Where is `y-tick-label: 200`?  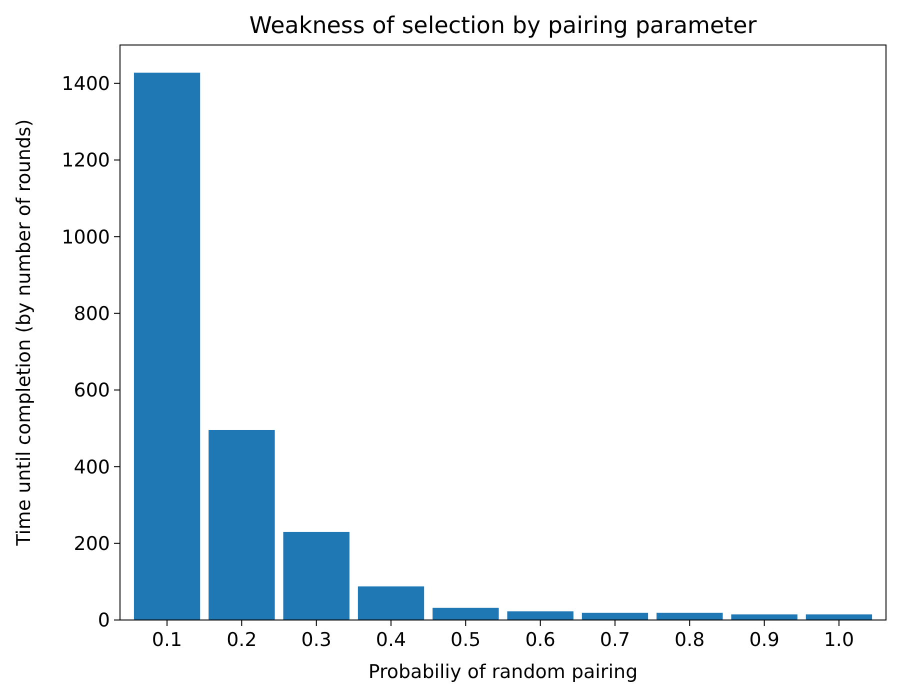 y-tick-label: 200 is located at coordinates (92, 543).